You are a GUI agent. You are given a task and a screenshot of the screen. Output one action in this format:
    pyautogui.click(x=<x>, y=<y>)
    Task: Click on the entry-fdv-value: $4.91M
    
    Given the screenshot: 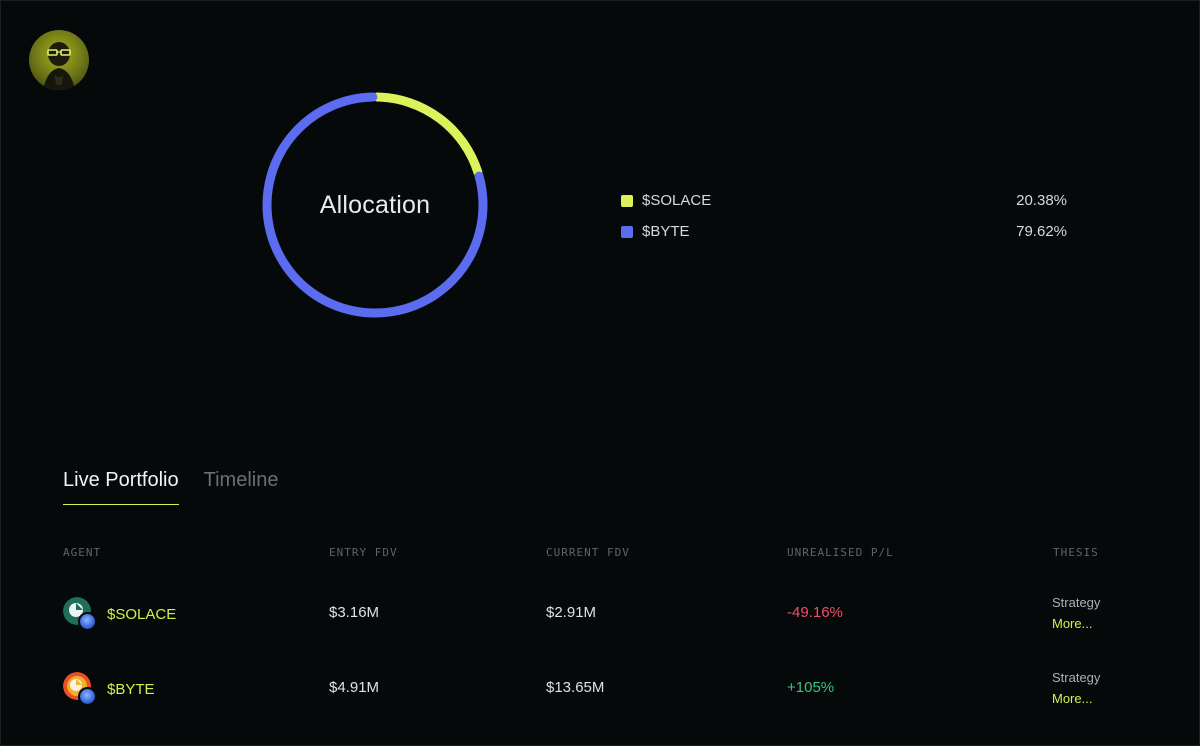 What is the action you would take?
    pyautogui.click(x=354, y=687)
    